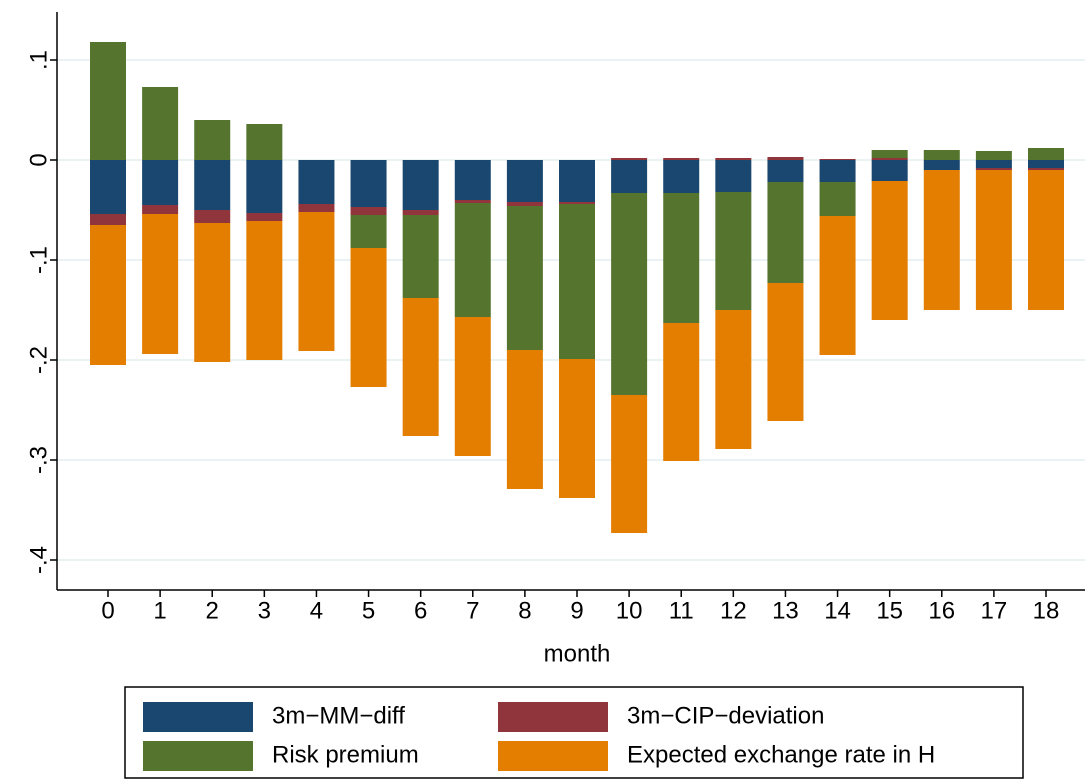 The width and height of the screenshot is (1086, 780). Describe the element at coordinates (889, 610) in the screenshot. I see `x-tick-label: 15` at that location.